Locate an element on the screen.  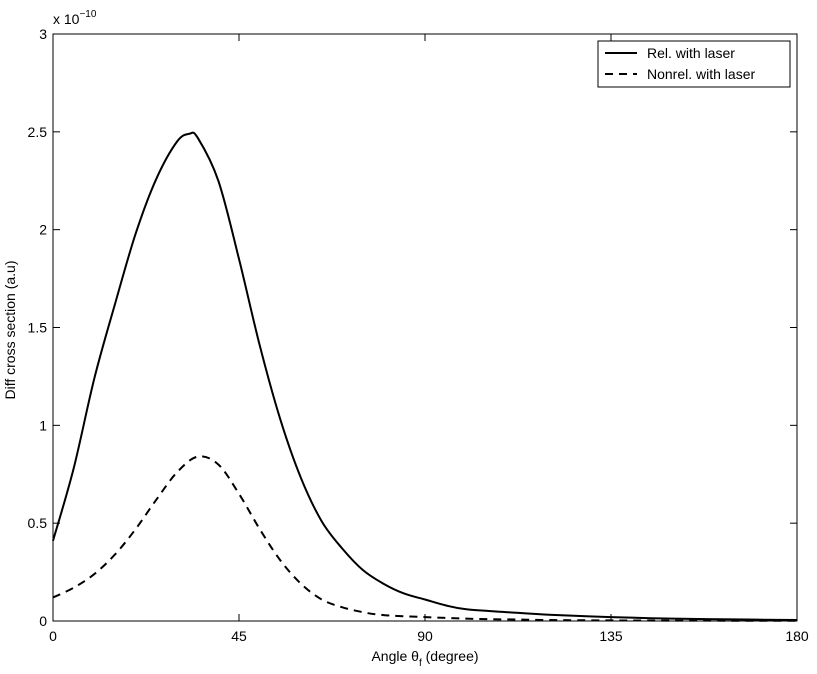
legend-box is located at coordinates (694, 64).